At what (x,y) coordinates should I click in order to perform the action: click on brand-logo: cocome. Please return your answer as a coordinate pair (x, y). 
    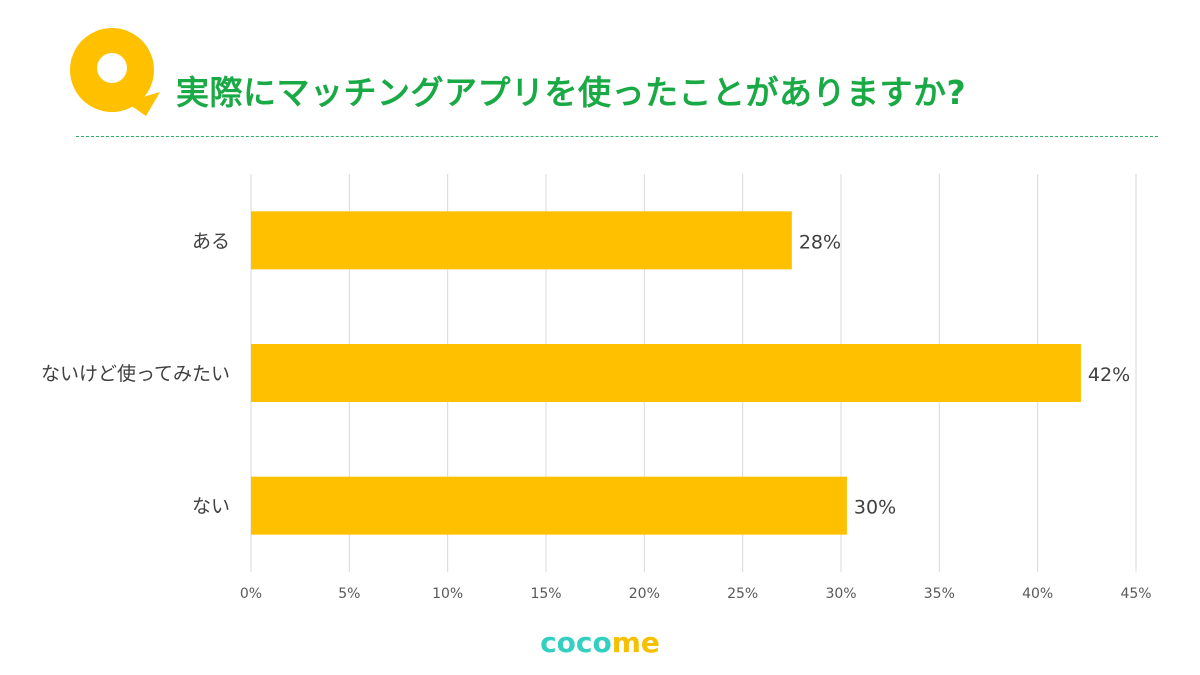
    Looking at the image, I should click on (600, 642).